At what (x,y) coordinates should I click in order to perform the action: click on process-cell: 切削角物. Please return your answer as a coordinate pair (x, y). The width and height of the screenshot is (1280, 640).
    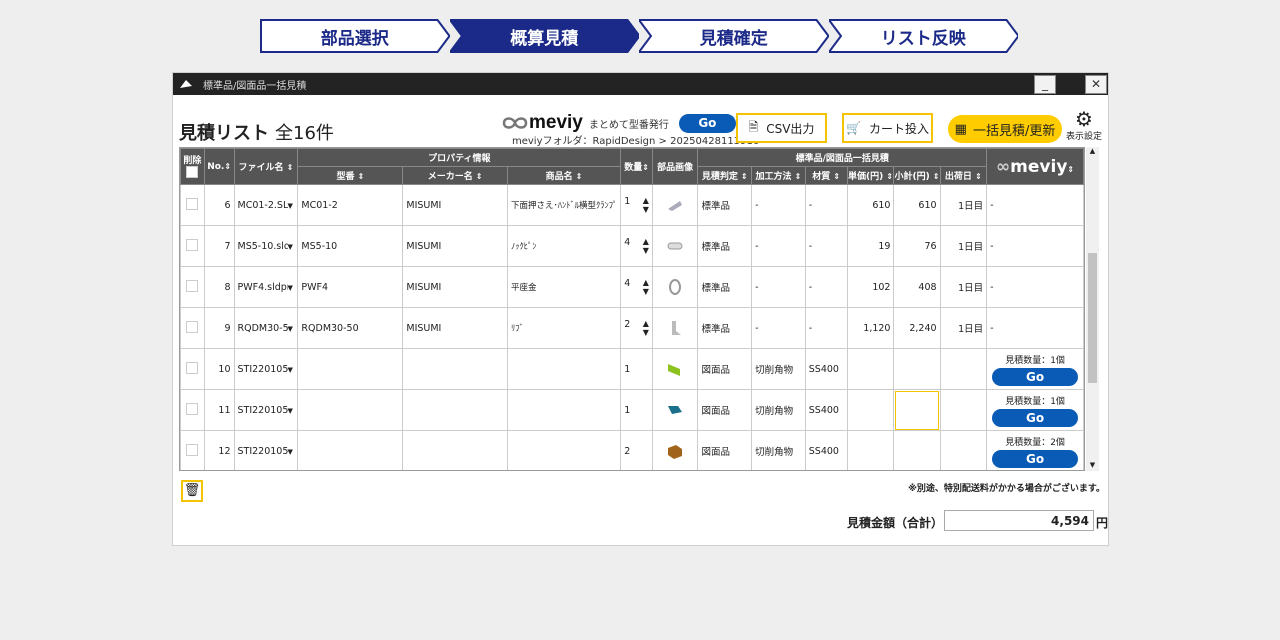
    Looking at the image, I should click on (778, 410).